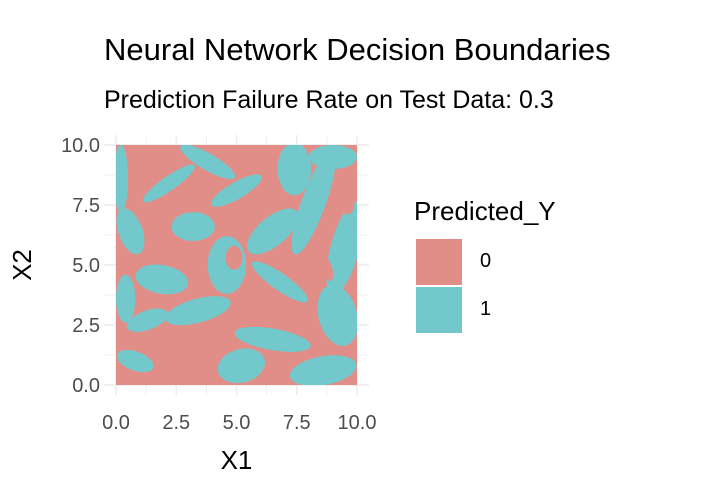  Describe the element at coordinates (176, 423) in the screenshot. I see `x-tick-label: 2.5` at that location.